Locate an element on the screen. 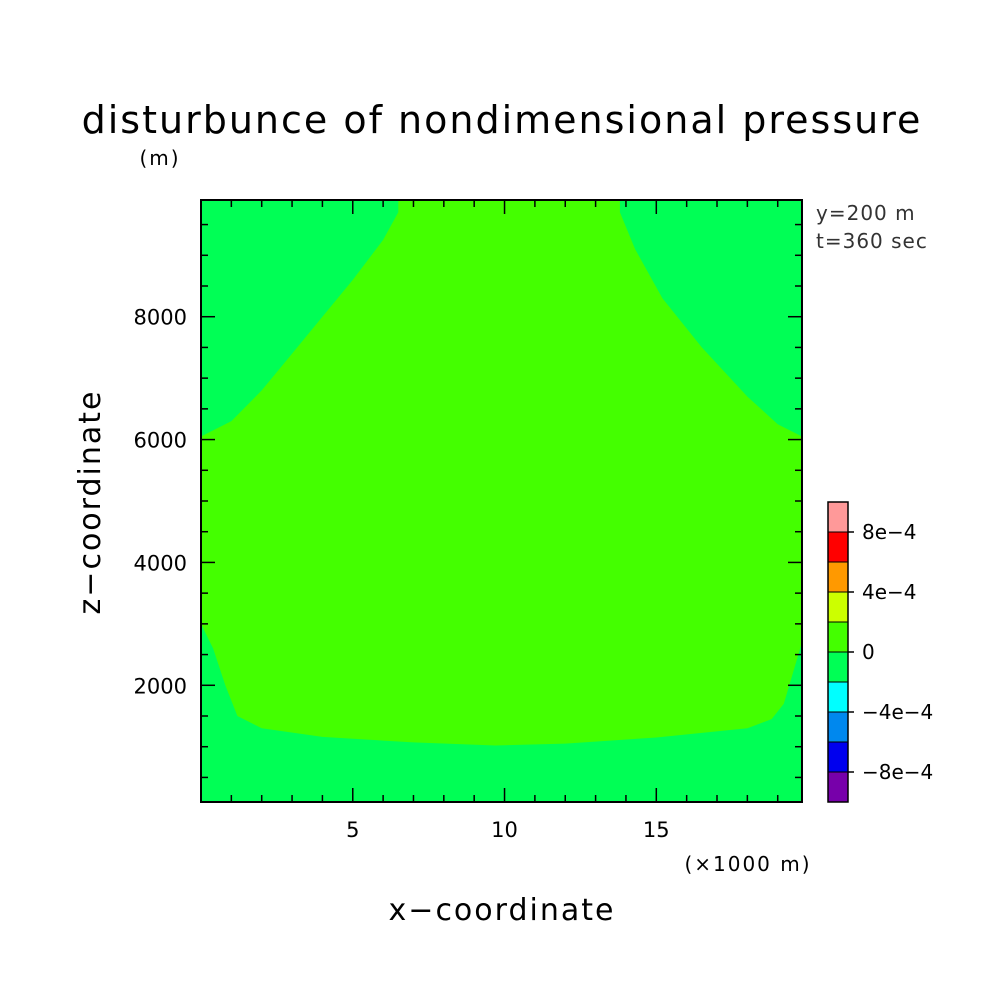 This screenshot has width=1004, height=1004. y-tick-label: 4000 is located at coordinates (160, 563).